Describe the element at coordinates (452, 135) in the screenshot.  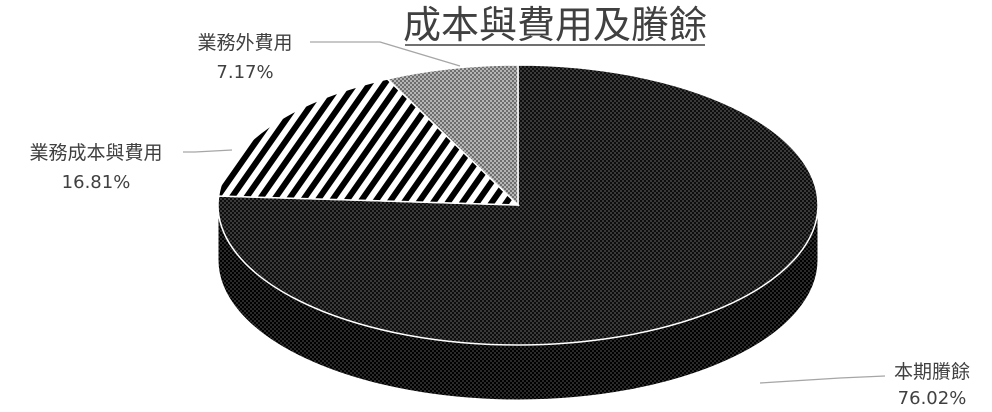
I see `pie-slice-nonop-expenses` at that location.